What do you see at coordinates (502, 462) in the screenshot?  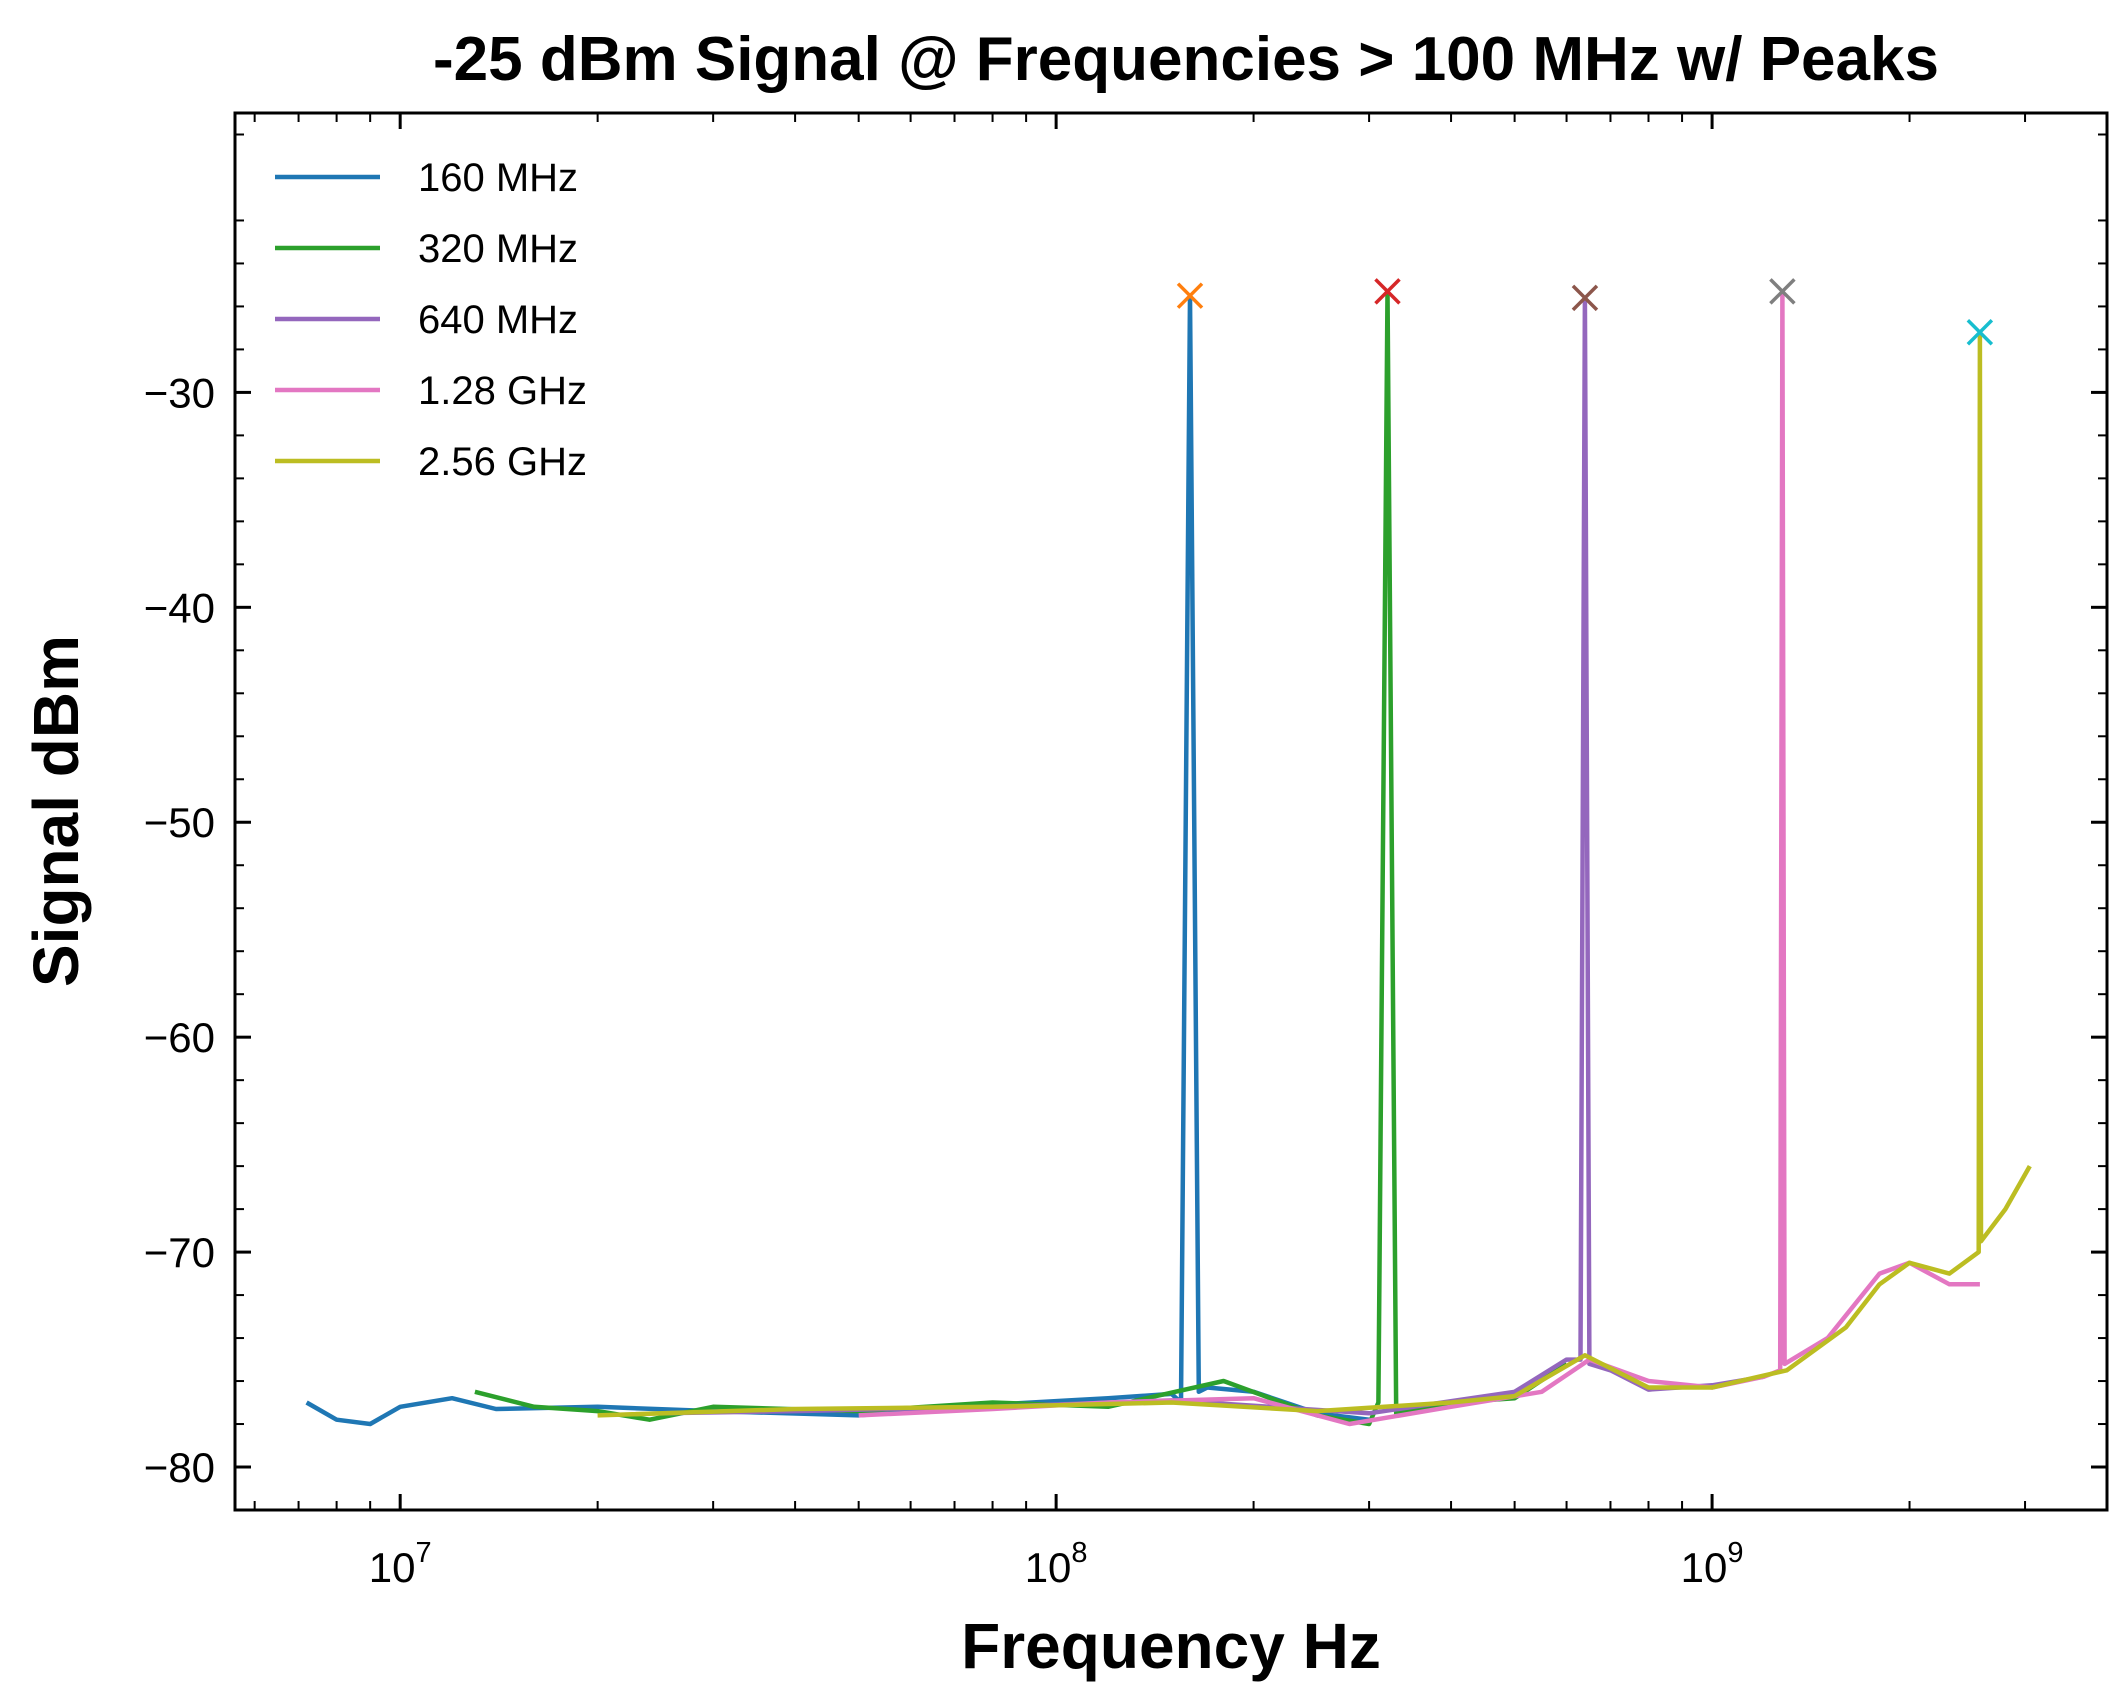 I see `legend-label: 2.56 GHz` at bounding box center [502, 462].